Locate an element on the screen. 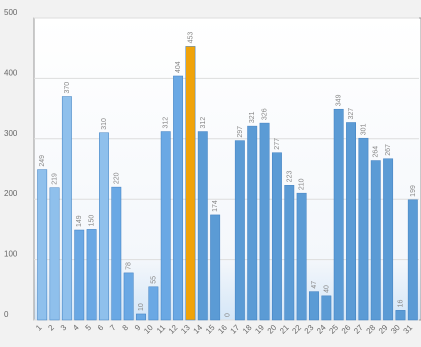  y-tick-label: 400 is located at coordinates (11, 72).